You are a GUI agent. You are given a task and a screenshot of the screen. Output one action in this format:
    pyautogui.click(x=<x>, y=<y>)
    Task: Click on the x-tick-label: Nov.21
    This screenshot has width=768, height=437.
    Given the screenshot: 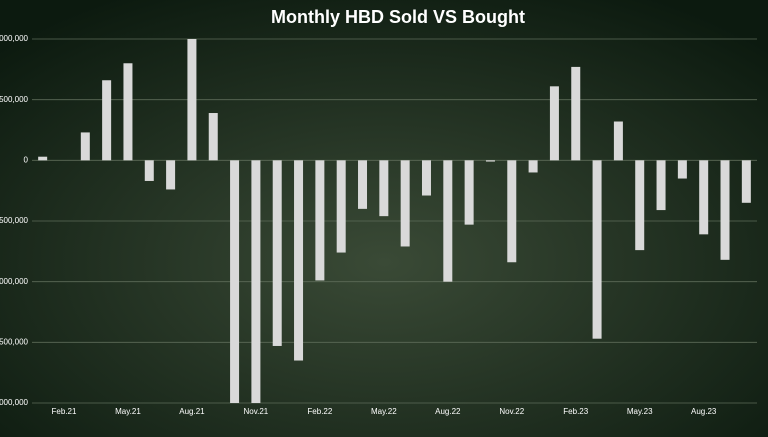 What is the action you would take?
    pyautogui.click(x=256, y=411)
    